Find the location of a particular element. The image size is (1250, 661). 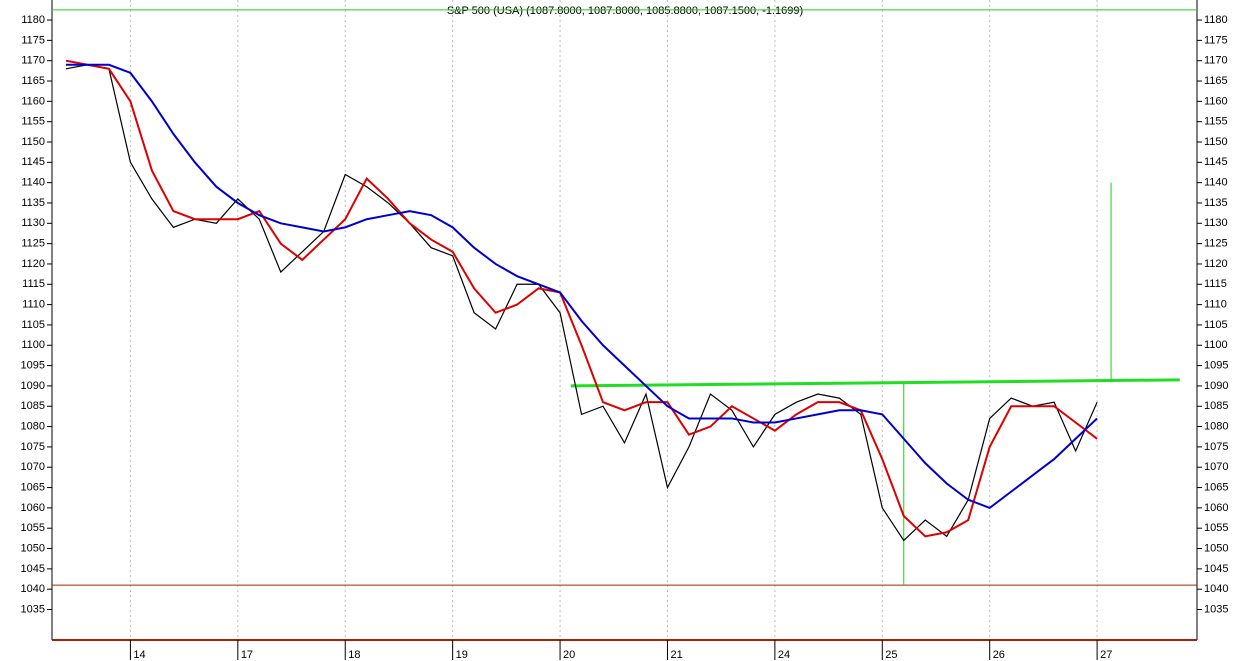

x-tick-label: 18 is located at coordinates (354, 655).